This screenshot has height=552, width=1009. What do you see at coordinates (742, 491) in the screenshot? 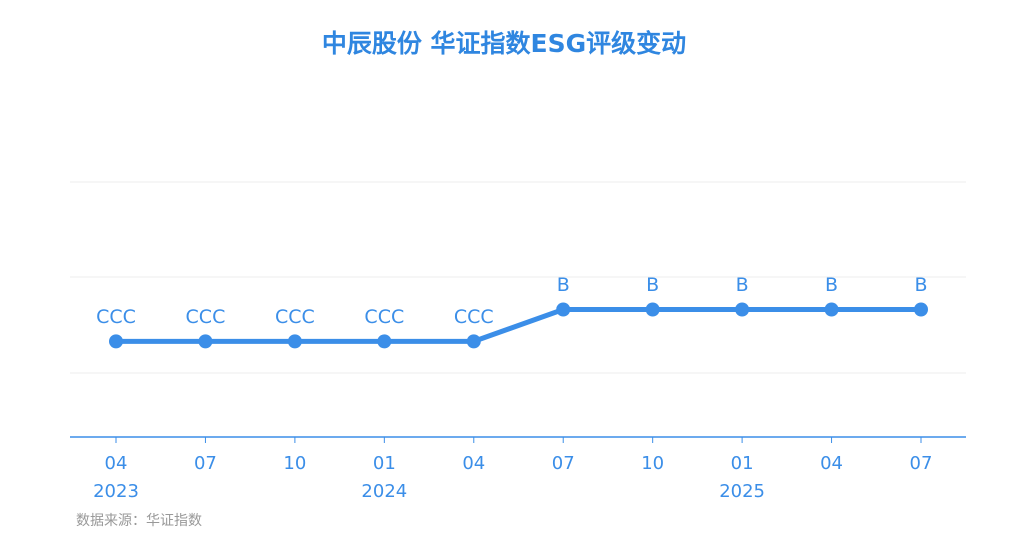
I see `year-label: 2025` at bounding box center [742, 491].